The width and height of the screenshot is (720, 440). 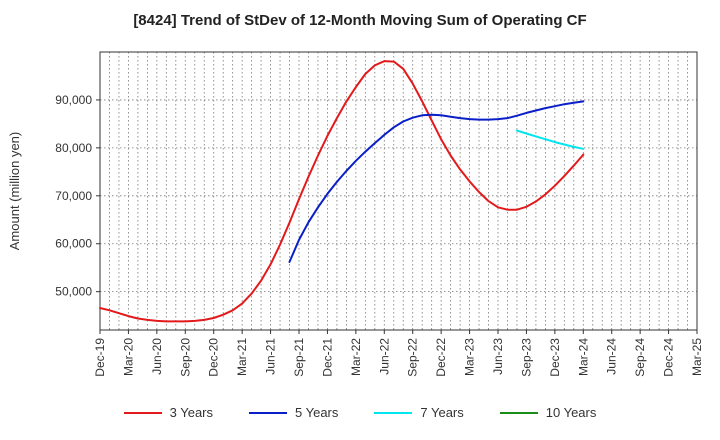 What do you see at coordinates (356, 357) in the screenshot?
I see `x-tick-label: Mar-22` at bounding box center [356, 357].